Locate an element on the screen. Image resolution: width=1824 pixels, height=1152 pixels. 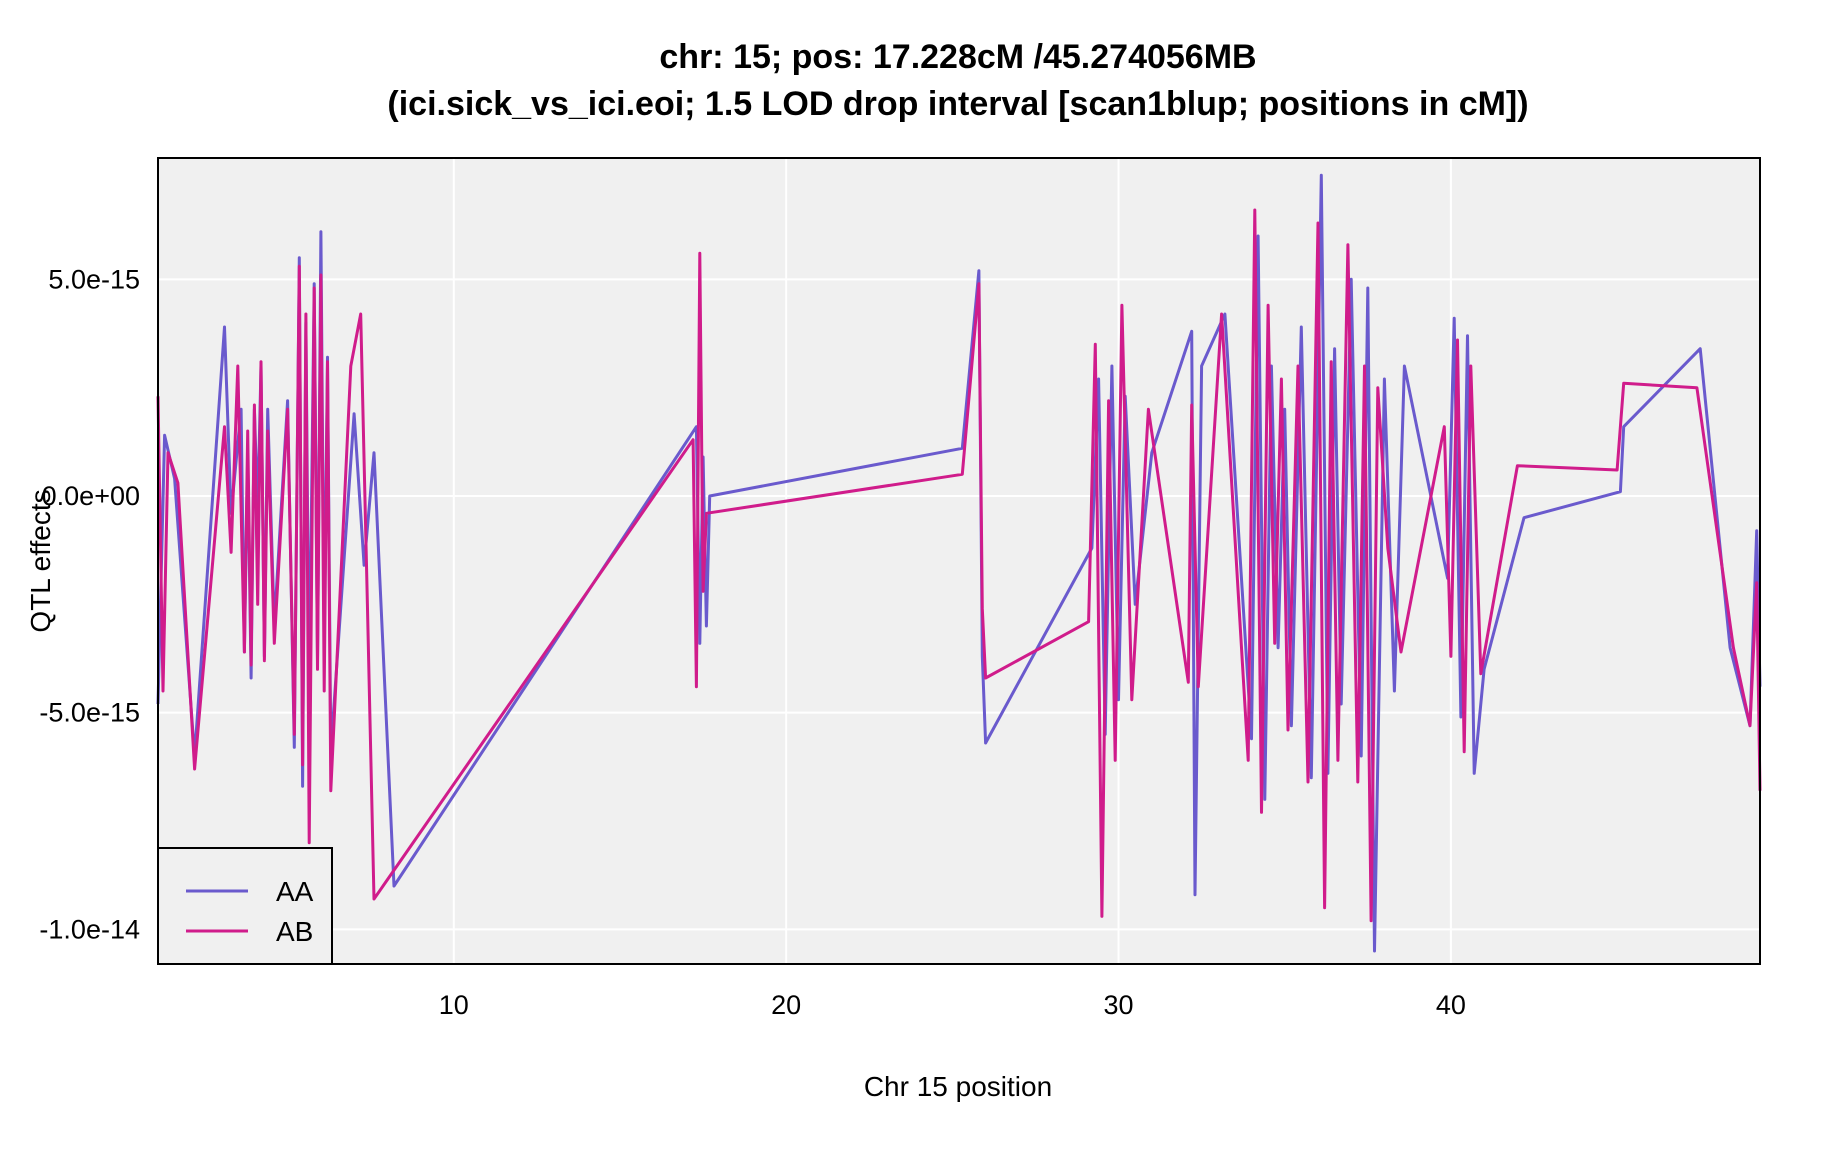
legend-box is located at coordinates (245, 906).